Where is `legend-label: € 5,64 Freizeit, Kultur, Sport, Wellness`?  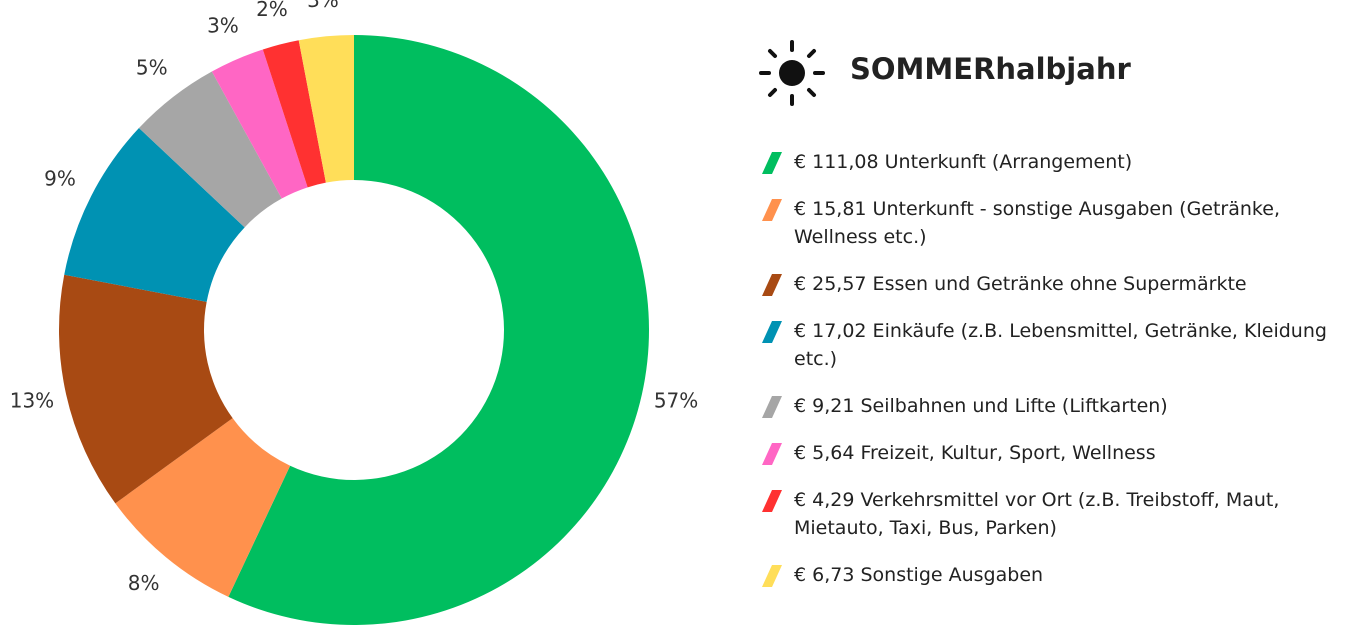
legend-label: € 5,64 Freizeit, Kultur, Sport, Wellness is located at coordinates (975, 453).